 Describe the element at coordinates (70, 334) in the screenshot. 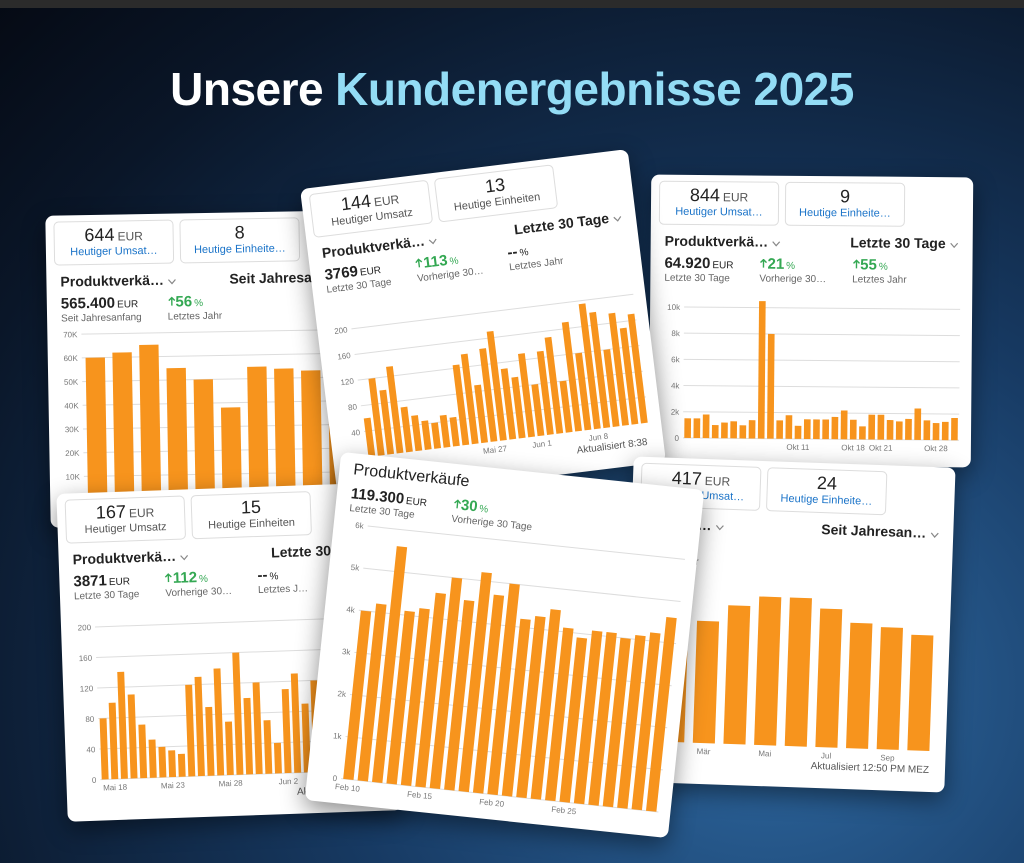

I see `y-tick-label: 70K` at that location.